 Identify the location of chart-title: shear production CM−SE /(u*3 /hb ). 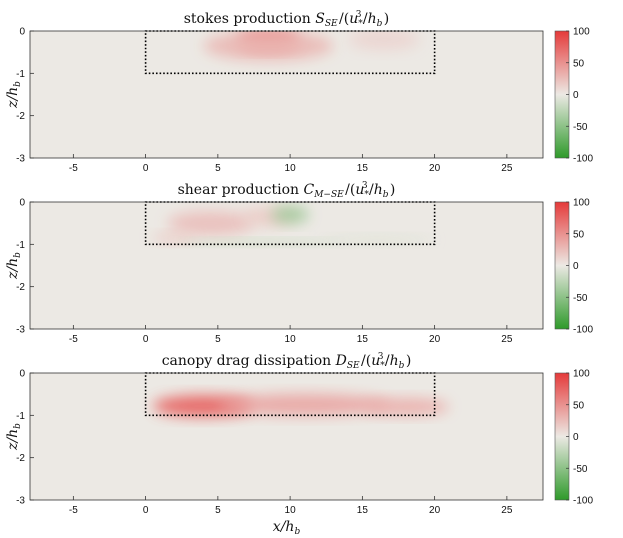
(287, 190).